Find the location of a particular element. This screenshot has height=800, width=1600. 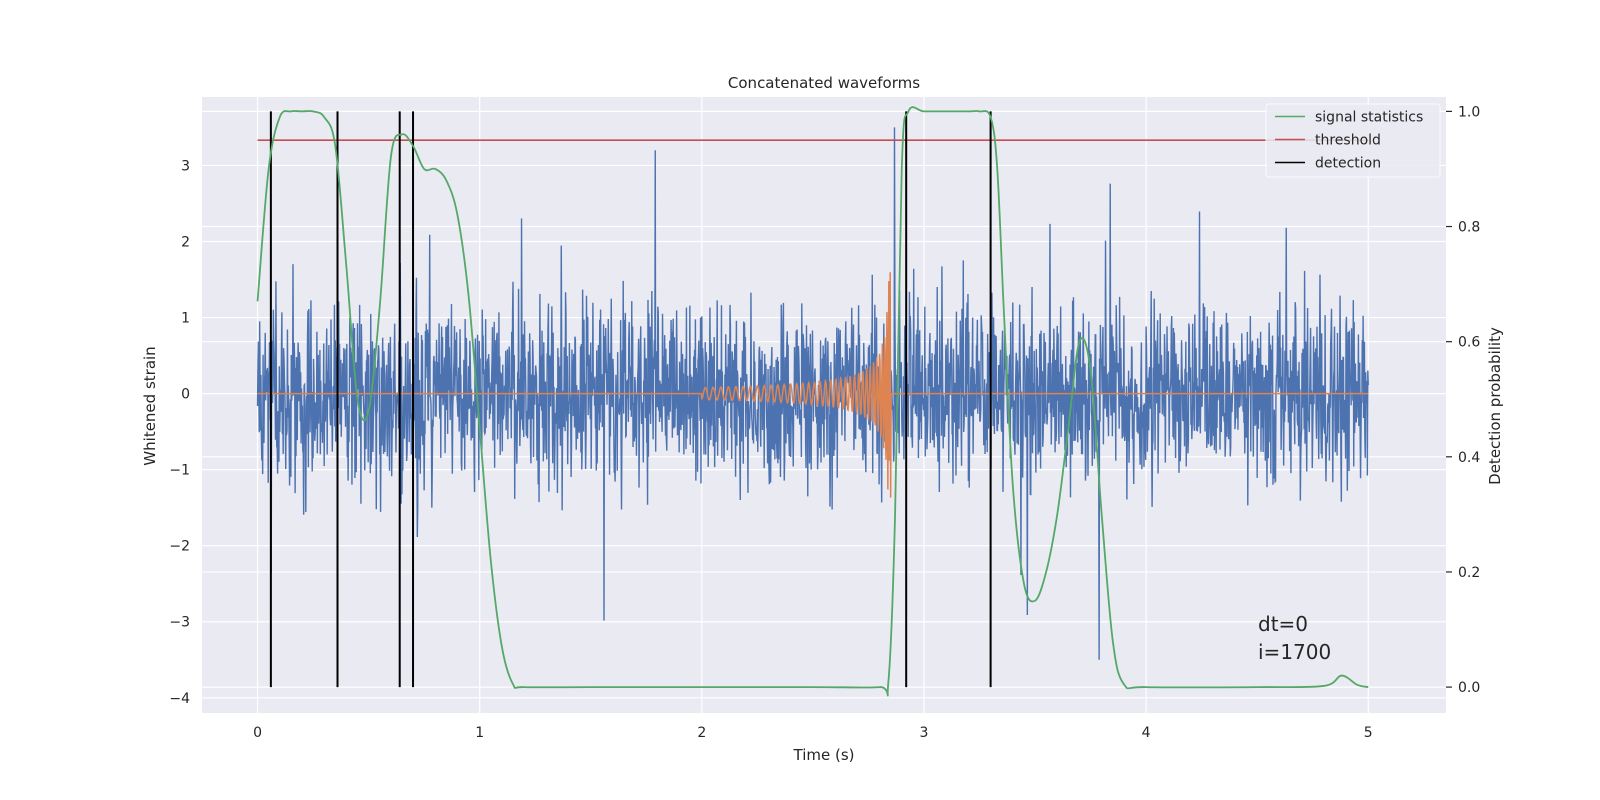

y-right-tick-label: 1.0 is located at coordinates (1469, 112).